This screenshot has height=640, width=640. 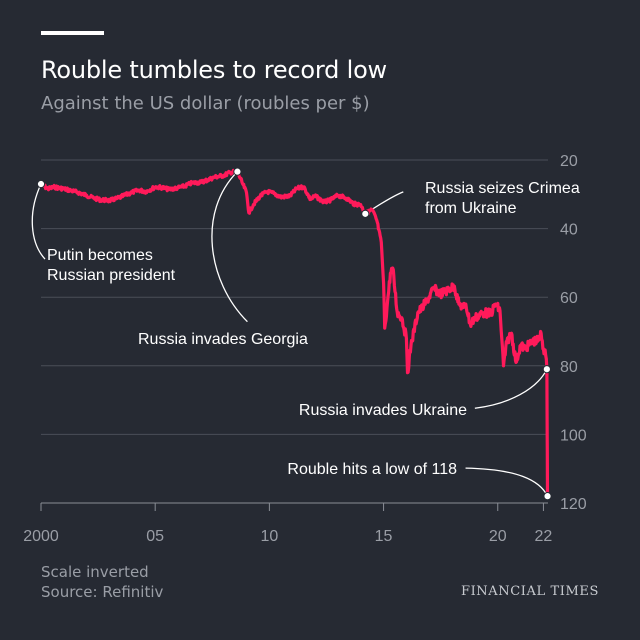 What do you see at coordinates (471, 208) in the screenshot?
I see `annotation-label: from Ukraine` at bounding box center [471, 208].